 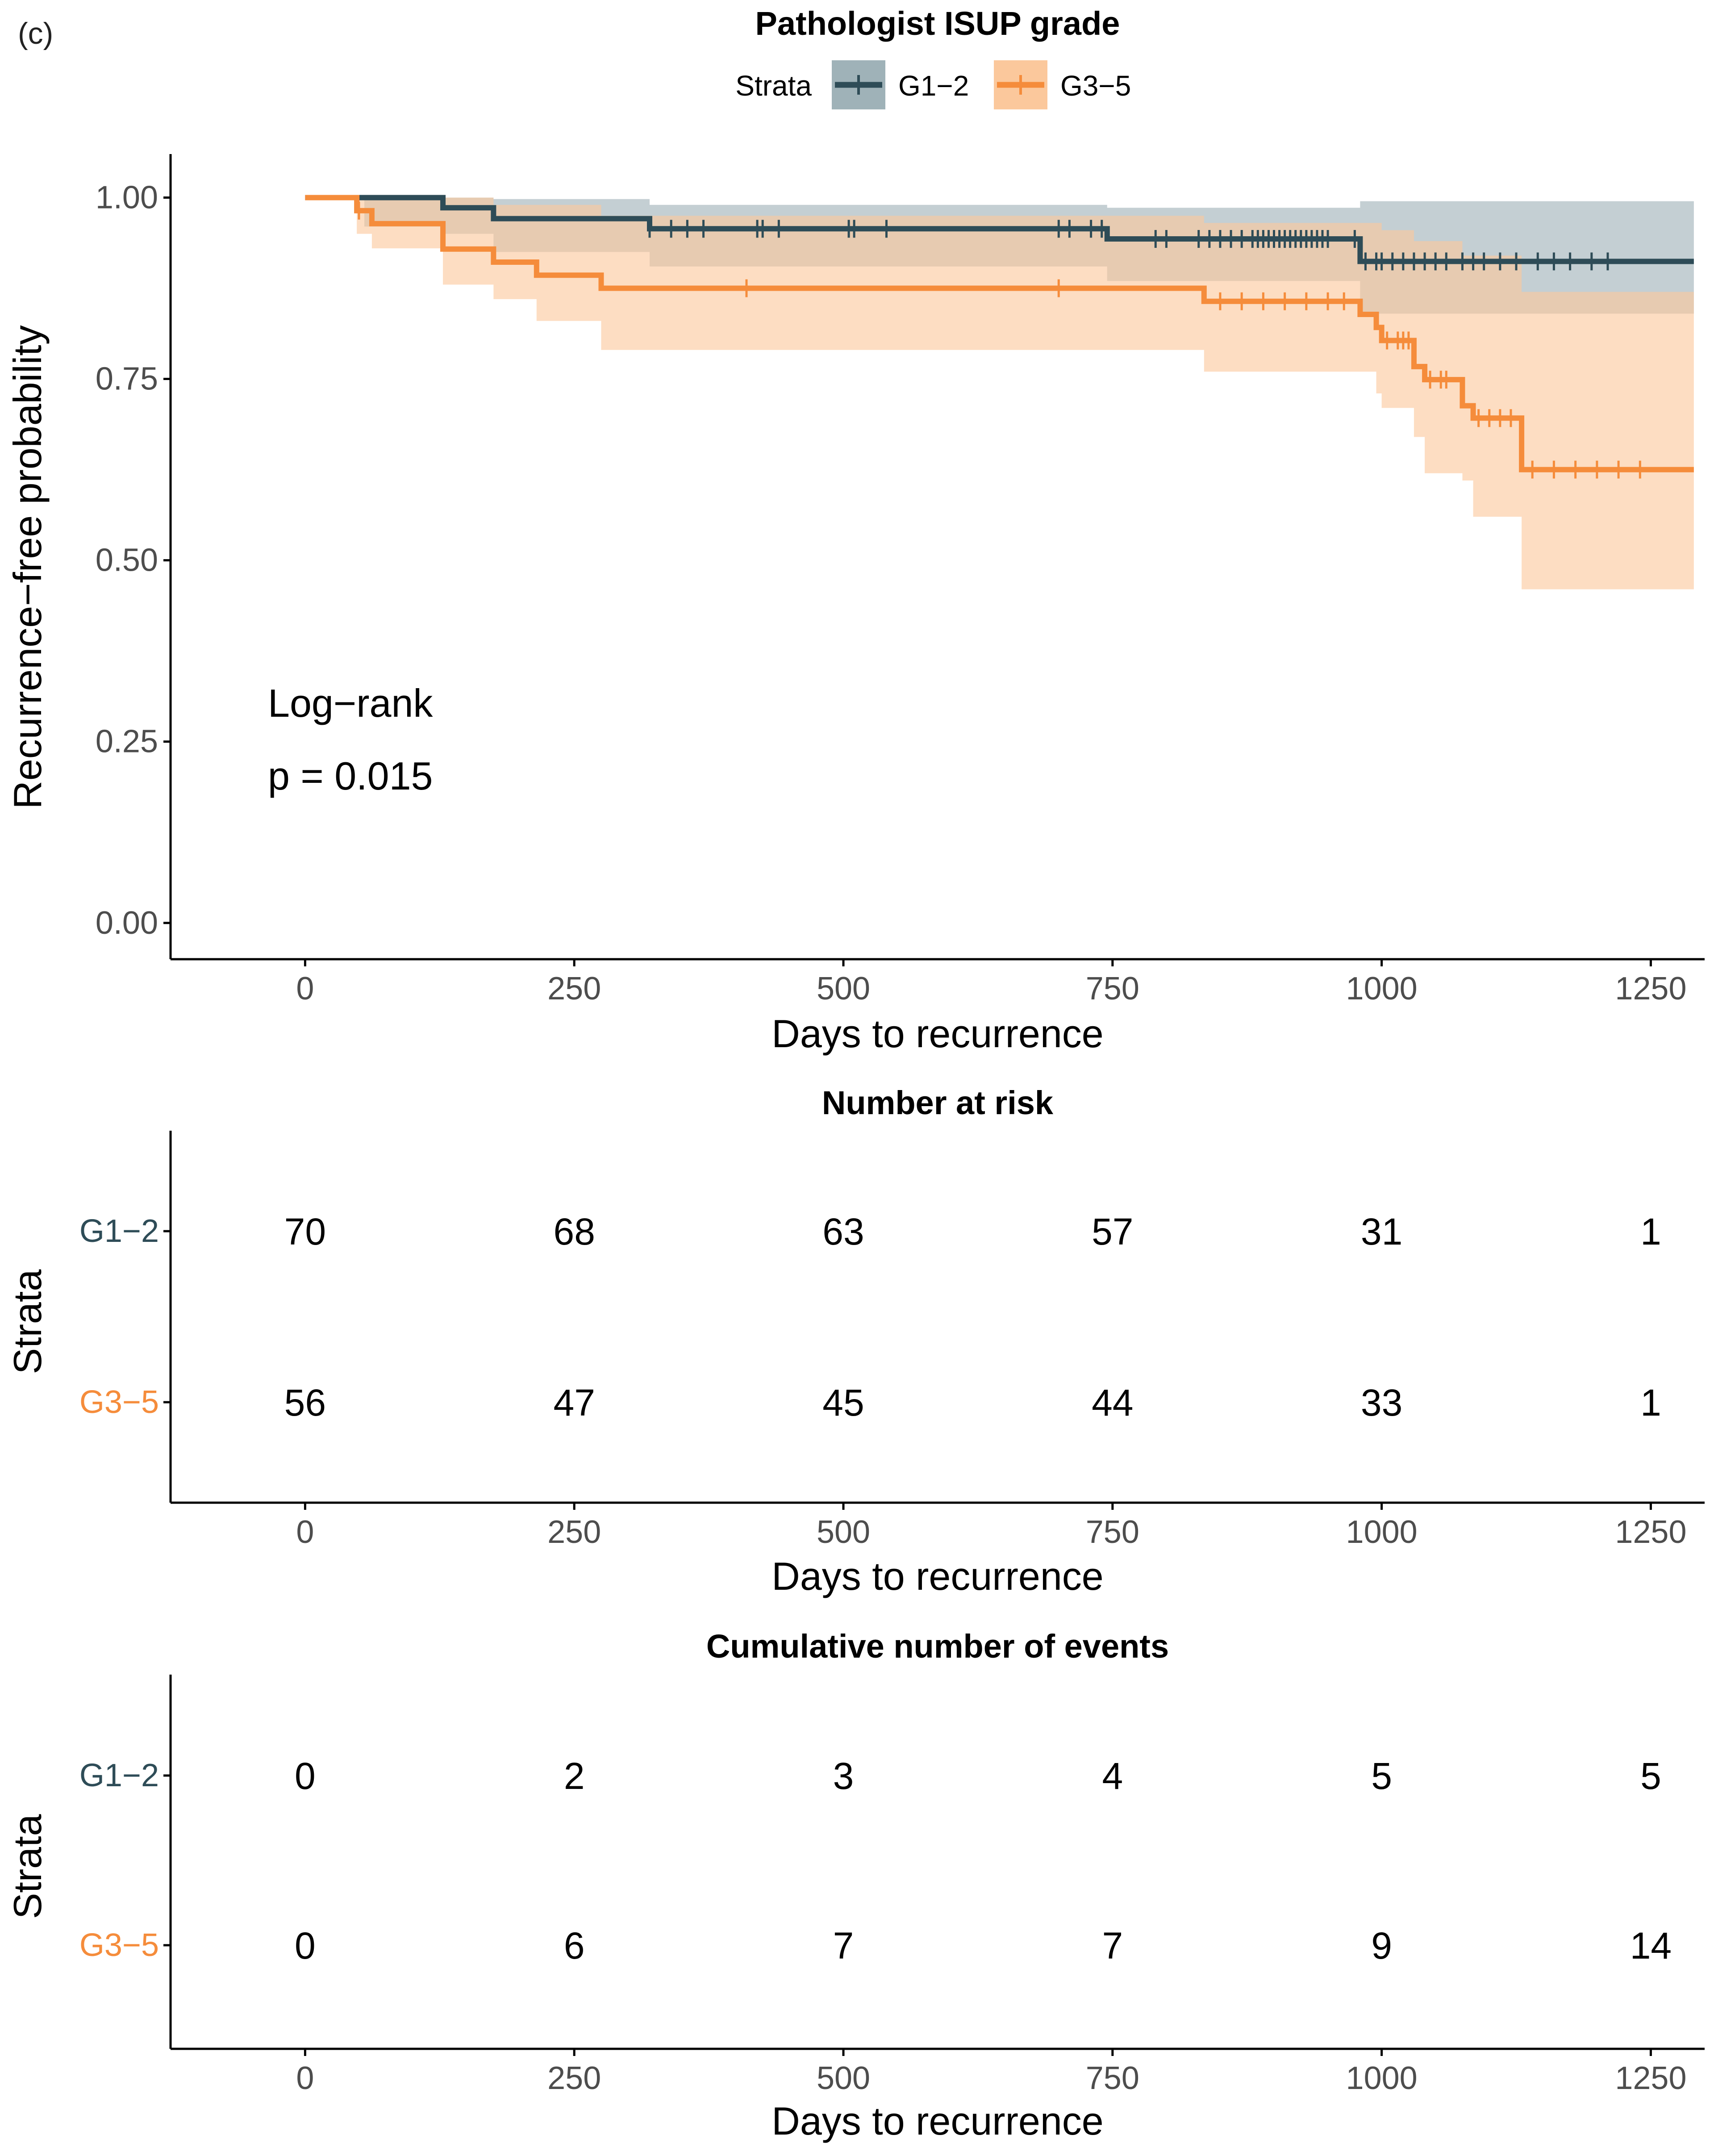 What do you see at coordinates (574, 1946) in the screenshot?
I see `events-table-cell: 6` at bounding box center [574, 1946].